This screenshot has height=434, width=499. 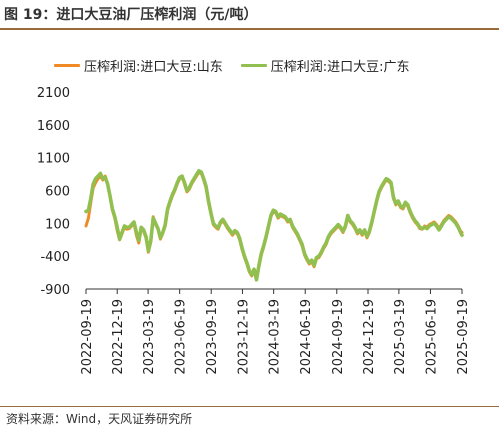 I want to click on x-tick-label: 2024-06-19, so click(x=306, y=337).